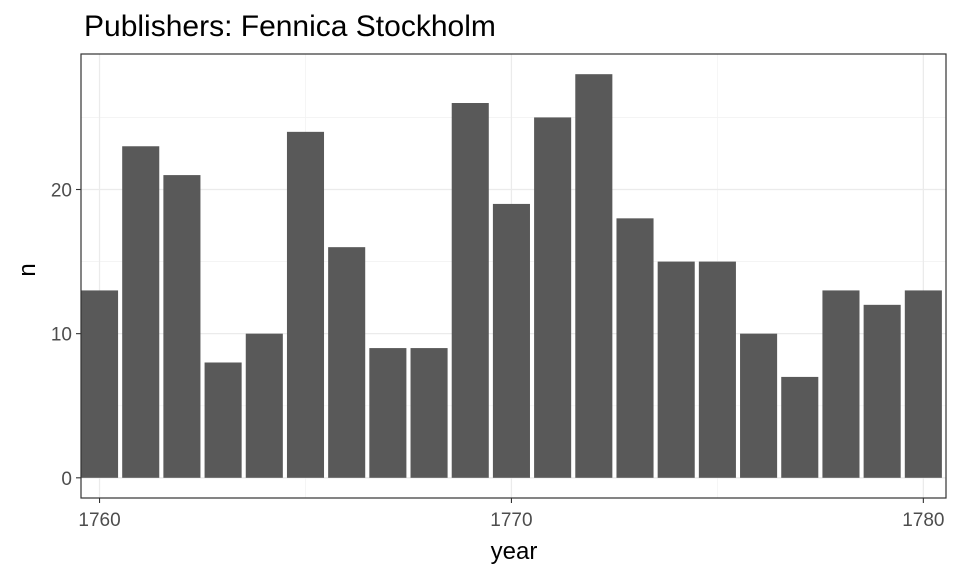 The image size is (960, 576). What do you see at coordinates (923, 520) in the screenshot?
I see `x-tick-label: 1780` at bounding box center [923, 520].